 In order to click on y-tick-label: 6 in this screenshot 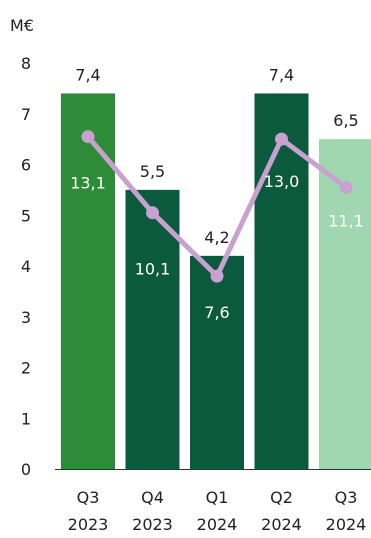, I will do `click(26, 165)`.